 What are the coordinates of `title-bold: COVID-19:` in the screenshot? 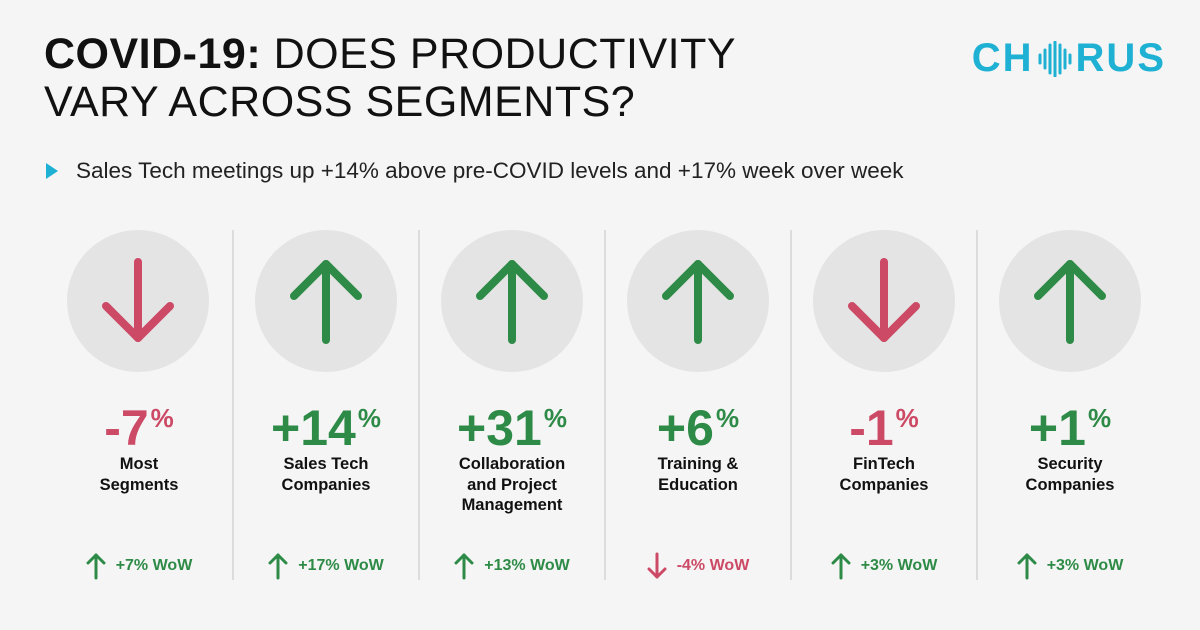 It's located at (153, 54).